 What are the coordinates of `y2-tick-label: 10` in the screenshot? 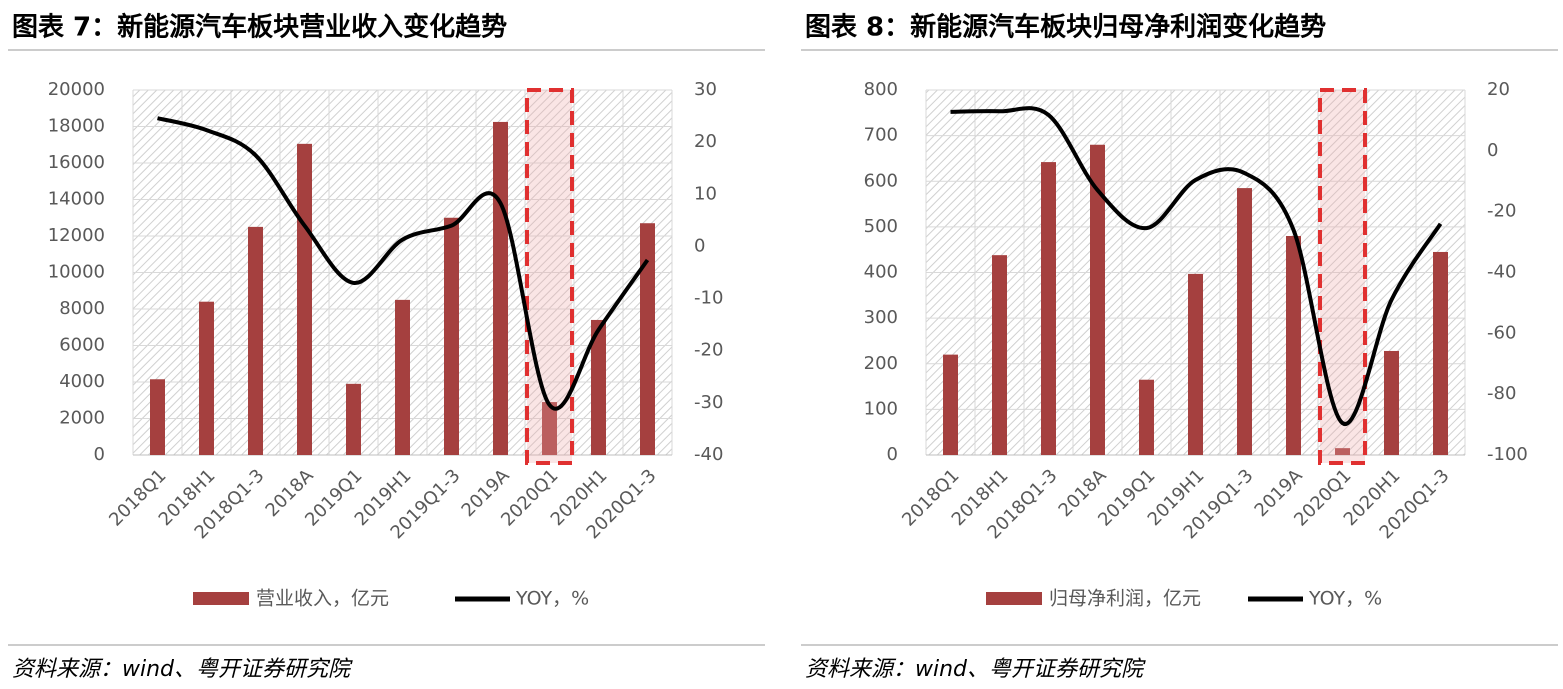 It's located at (705, 193).